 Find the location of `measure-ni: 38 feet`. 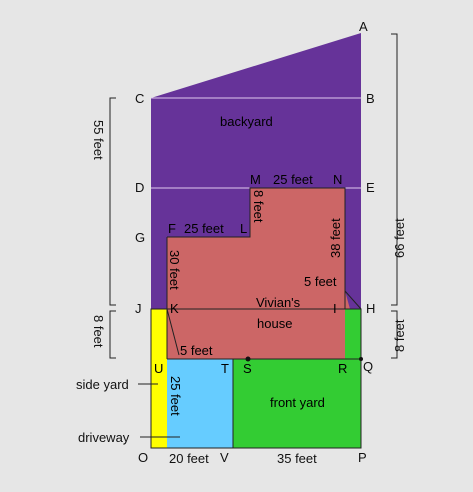

measure-ni: 38 feet is located at coordinates (335, 238).